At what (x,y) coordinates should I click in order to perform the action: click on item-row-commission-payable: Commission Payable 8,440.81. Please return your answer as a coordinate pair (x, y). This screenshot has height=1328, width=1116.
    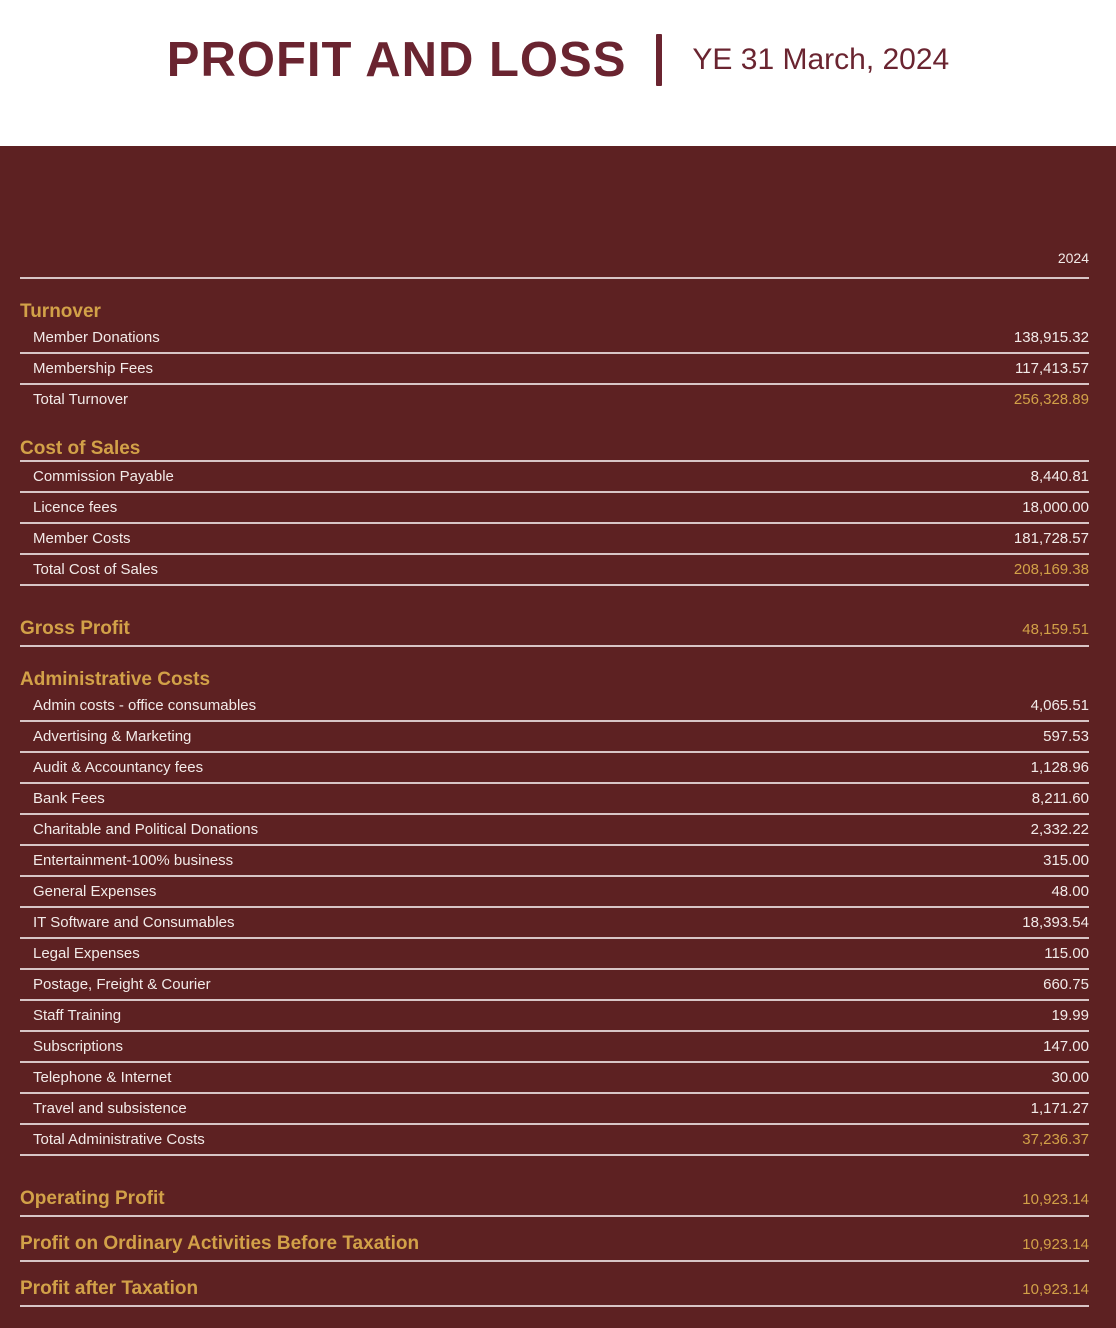
    Looking at the image, I should click on (554, 477).